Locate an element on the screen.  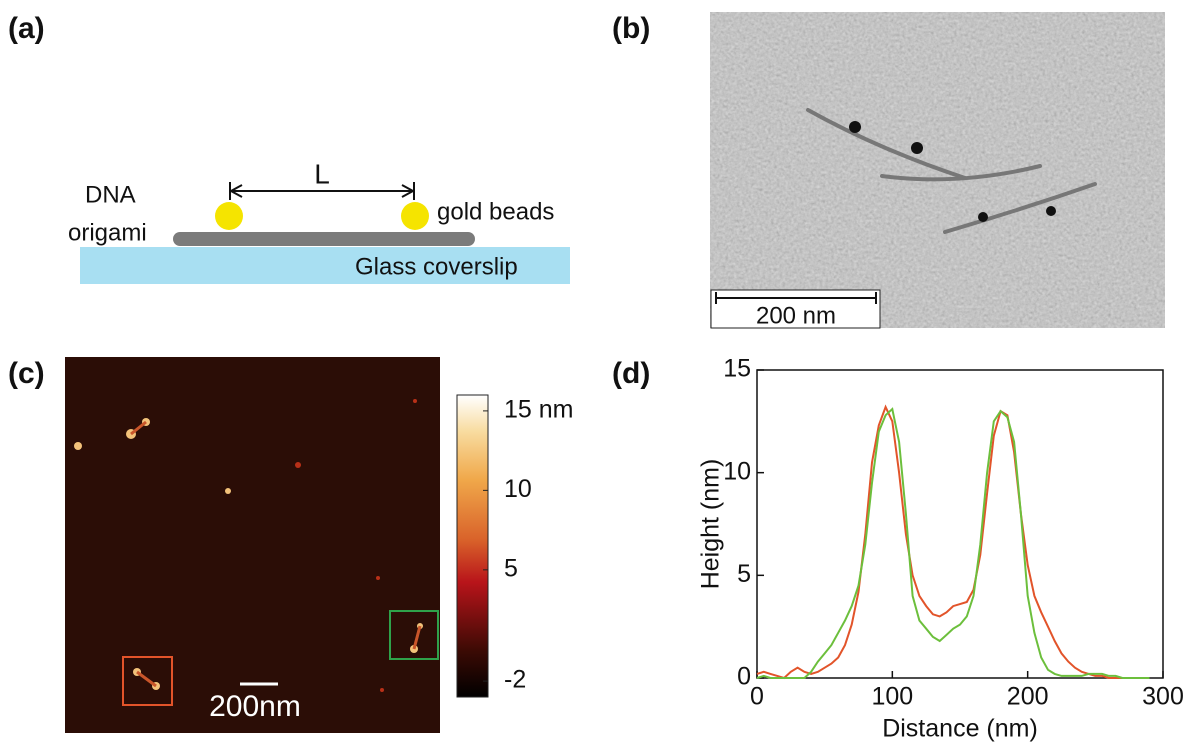
length-arrow is located at coordinates (322, 191).